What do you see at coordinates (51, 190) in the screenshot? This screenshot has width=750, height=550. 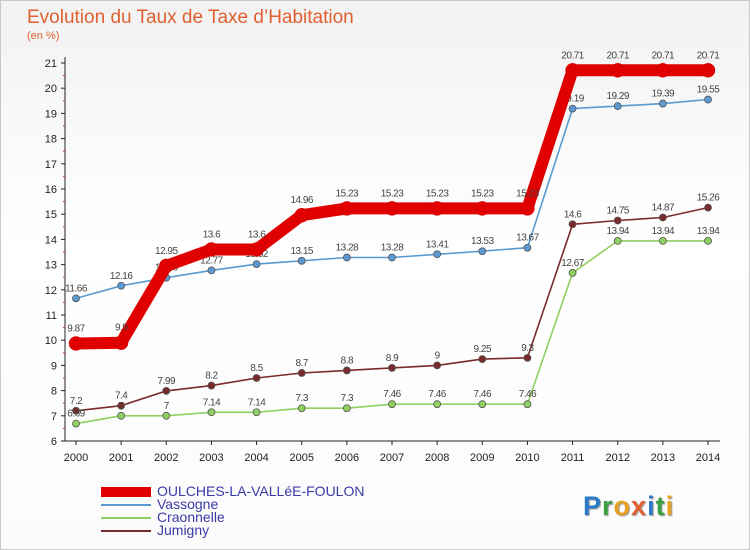 I see `y-tick-label: 16` at bounding box center [51, 190].